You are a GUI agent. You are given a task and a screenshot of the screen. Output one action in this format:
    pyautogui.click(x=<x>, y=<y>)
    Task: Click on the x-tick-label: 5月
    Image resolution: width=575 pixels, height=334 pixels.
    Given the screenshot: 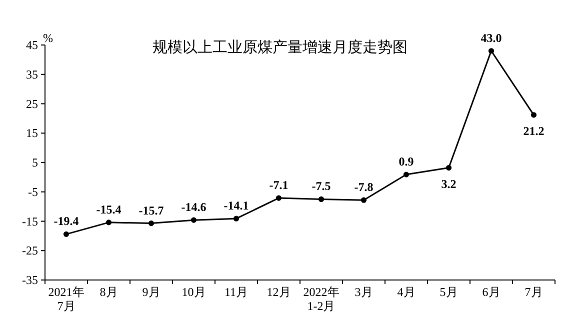 What is the action you would take?
    pyautogui.click(x=449, y=292)
    